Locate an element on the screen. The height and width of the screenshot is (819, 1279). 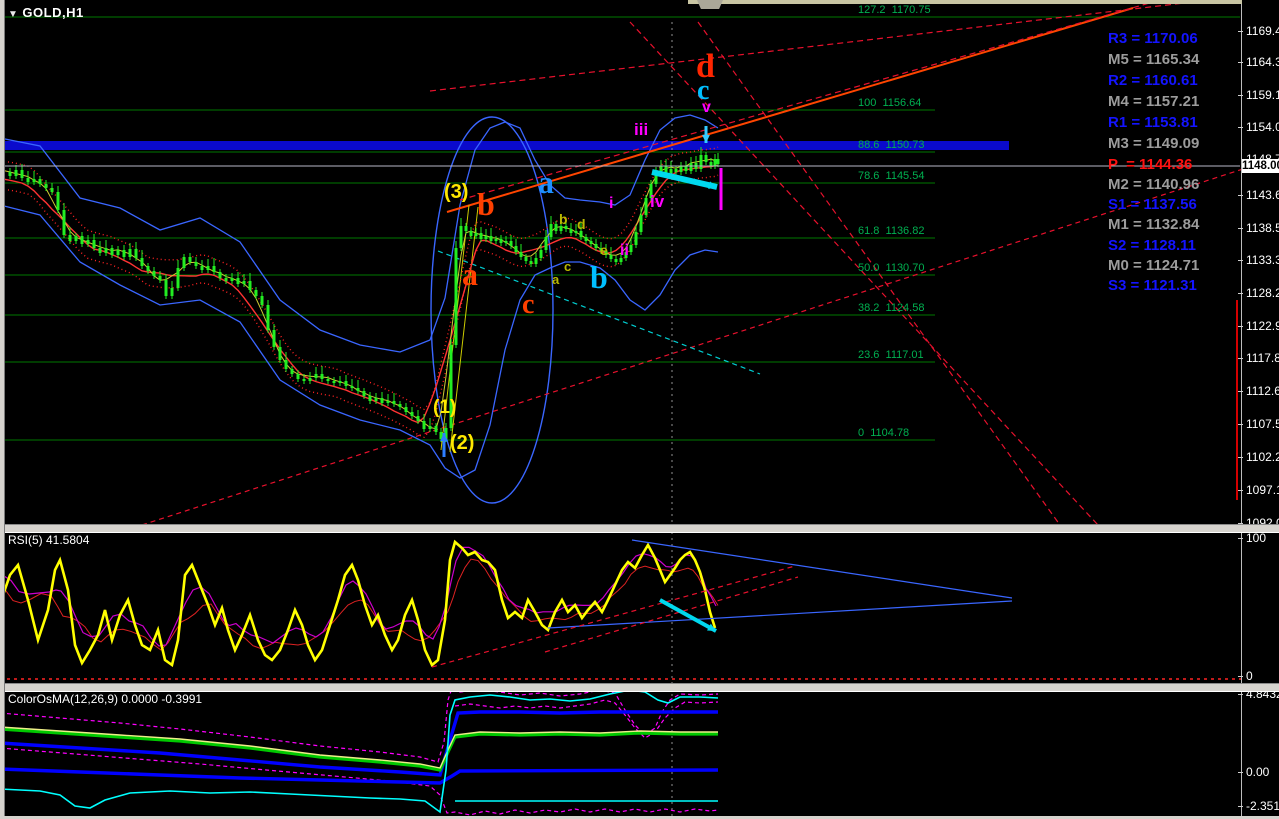
wave-label-14: d is located at coordinates (581, 224).